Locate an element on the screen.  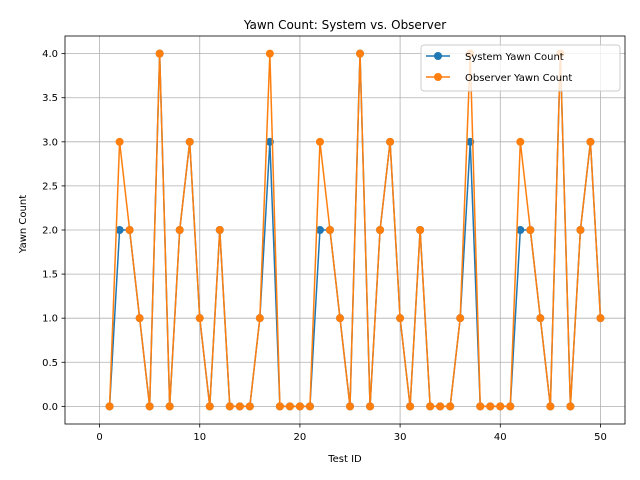
legend-box is located at coordinates (520, 68).